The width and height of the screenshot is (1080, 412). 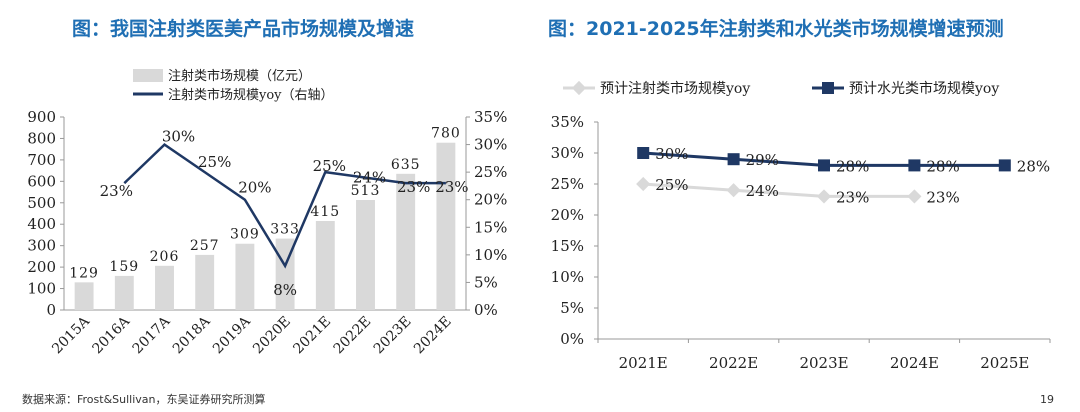 What do you see at coordinates (567, 184) in the screenshot?
I see `y-tick-label: 25%` at bounding box center [567, 184].